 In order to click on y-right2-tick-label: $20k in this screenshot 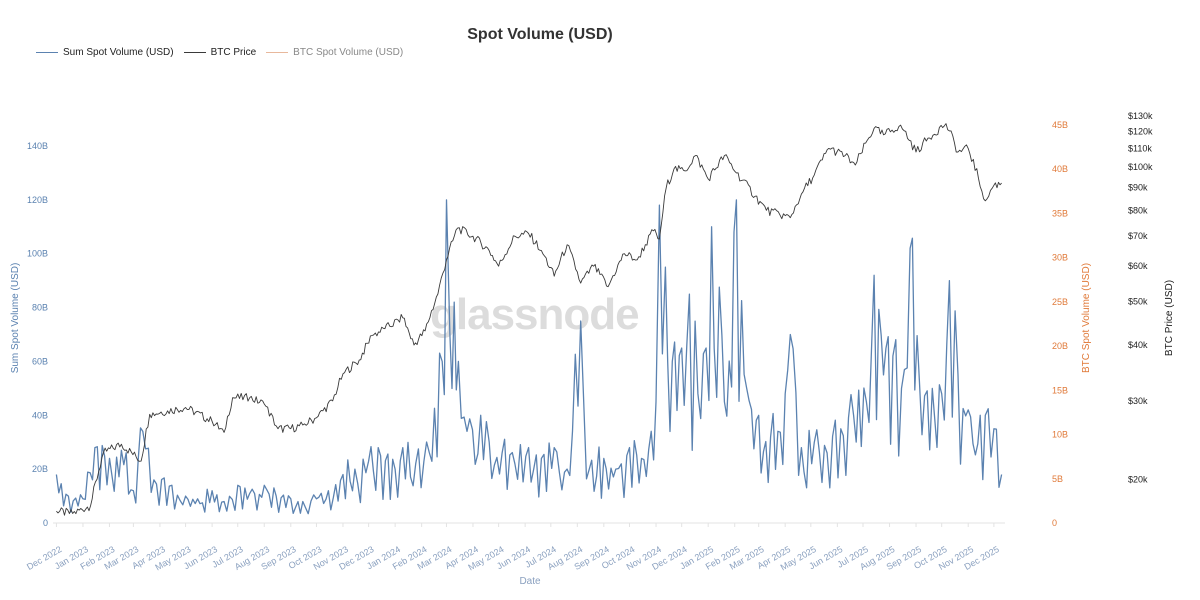, I will do `click(1138, 480)`.